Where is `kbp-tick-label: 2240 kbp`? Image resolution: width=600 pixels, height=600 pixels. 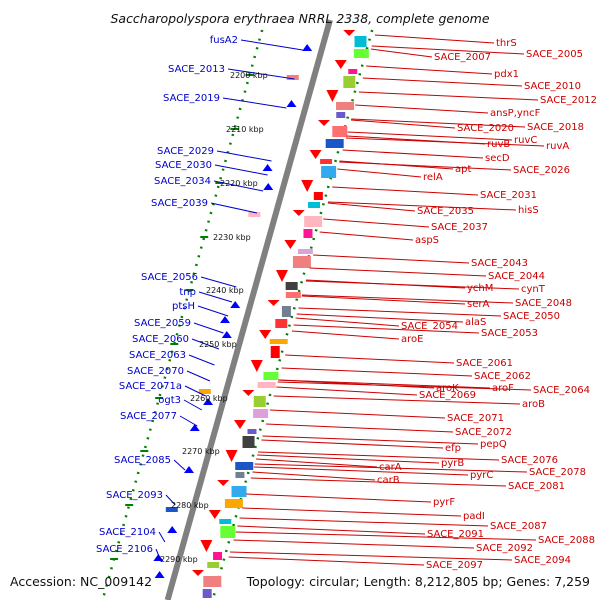 kbp-tick-label: 2240 kbp is located at coordinates (225, 290).